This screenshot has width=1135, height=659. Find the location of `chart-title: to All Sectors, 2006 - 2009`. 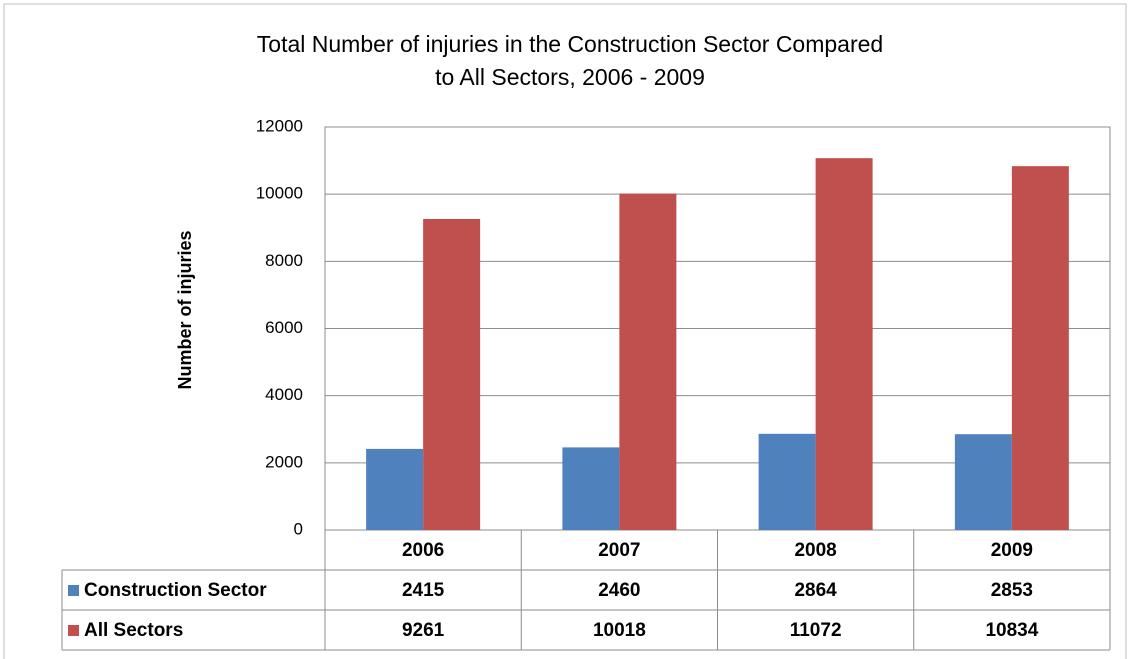

chart-title: to All Sectors, 2006 - 2009 is located at coordinates (570, 77).